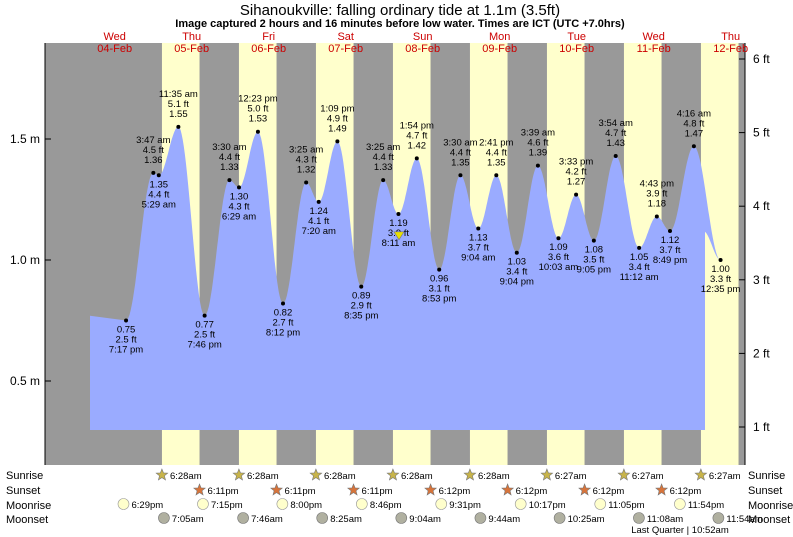 The height and width of the screenshot is (537, 793). What do you see at coordinates (615, 133) in the screenshot?
I see `tide-height-ft: 4.7 ft` at bounding box center [615, 133].